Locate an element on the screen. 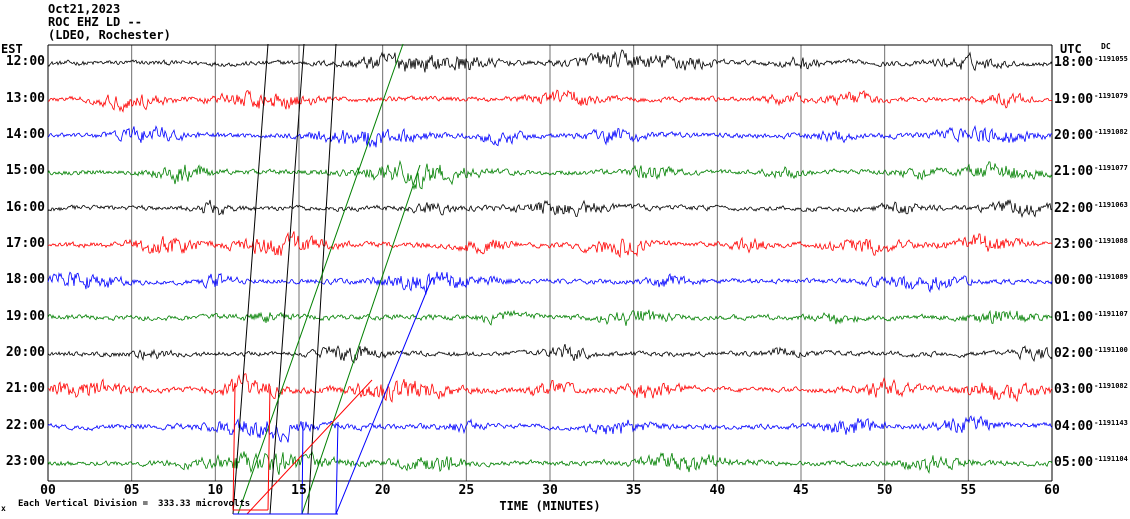 The height and width of the screenshot is (519, 1130). est-time-label: 18:00 is located at coordinates (25, 280).